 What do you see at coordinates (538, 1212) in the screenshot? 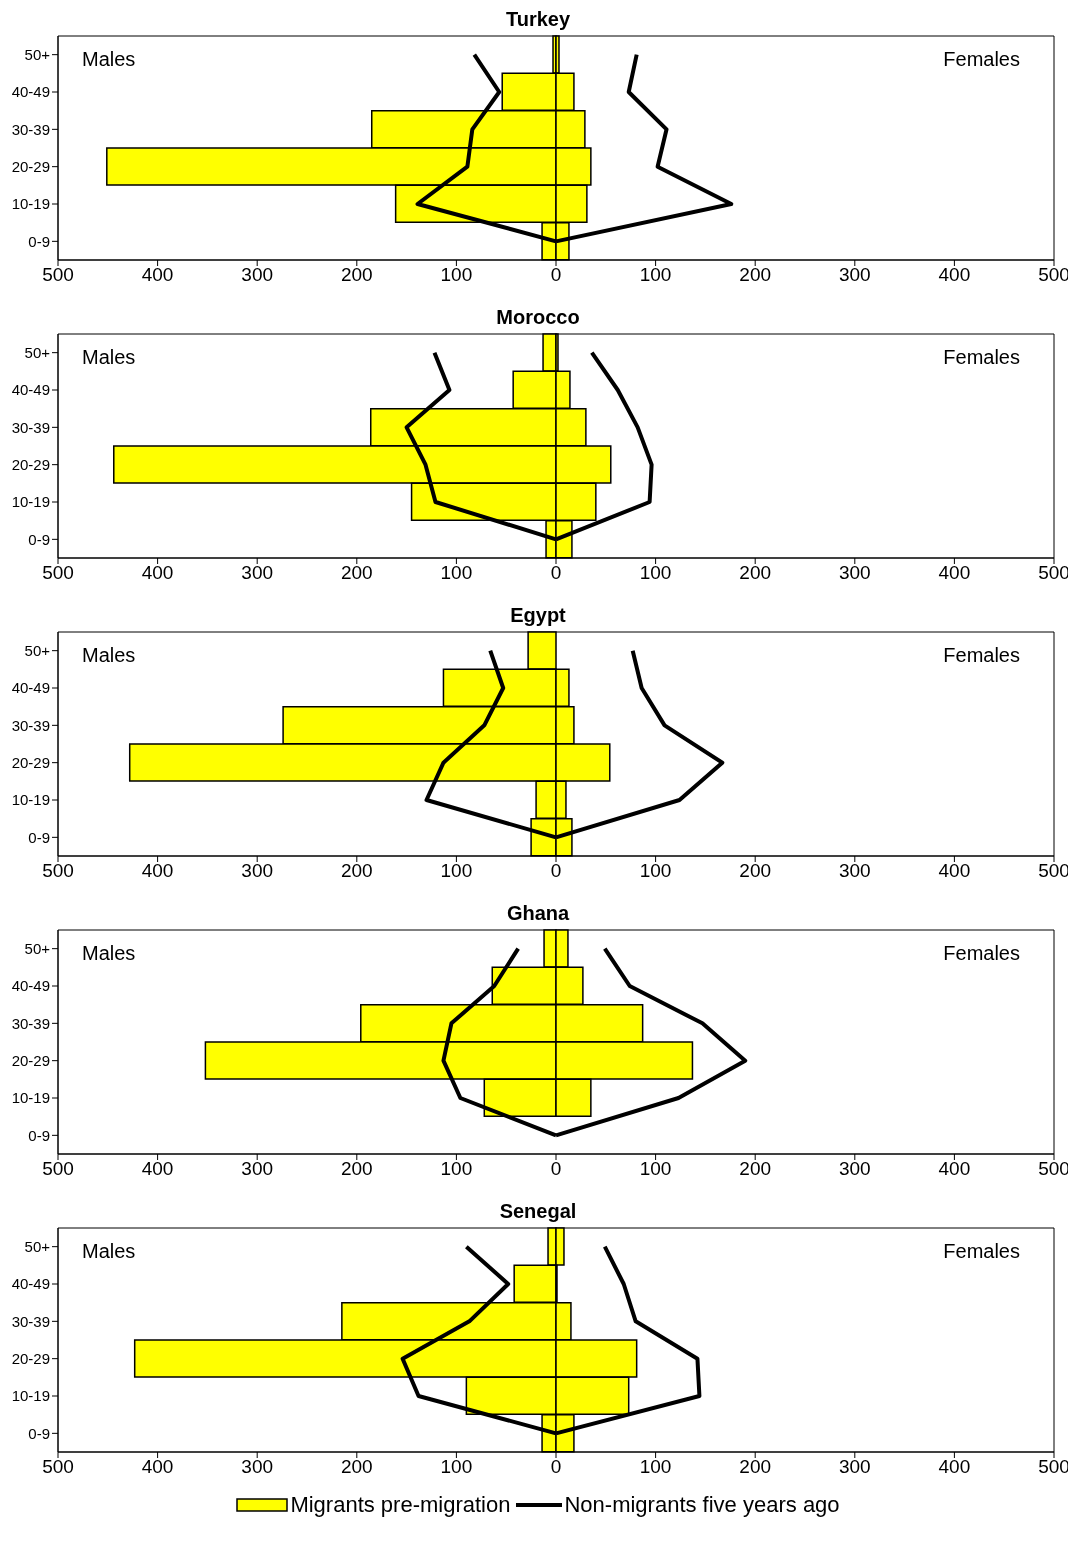
I see `chart-title: Senegal` at bounding box center [538, 1212].